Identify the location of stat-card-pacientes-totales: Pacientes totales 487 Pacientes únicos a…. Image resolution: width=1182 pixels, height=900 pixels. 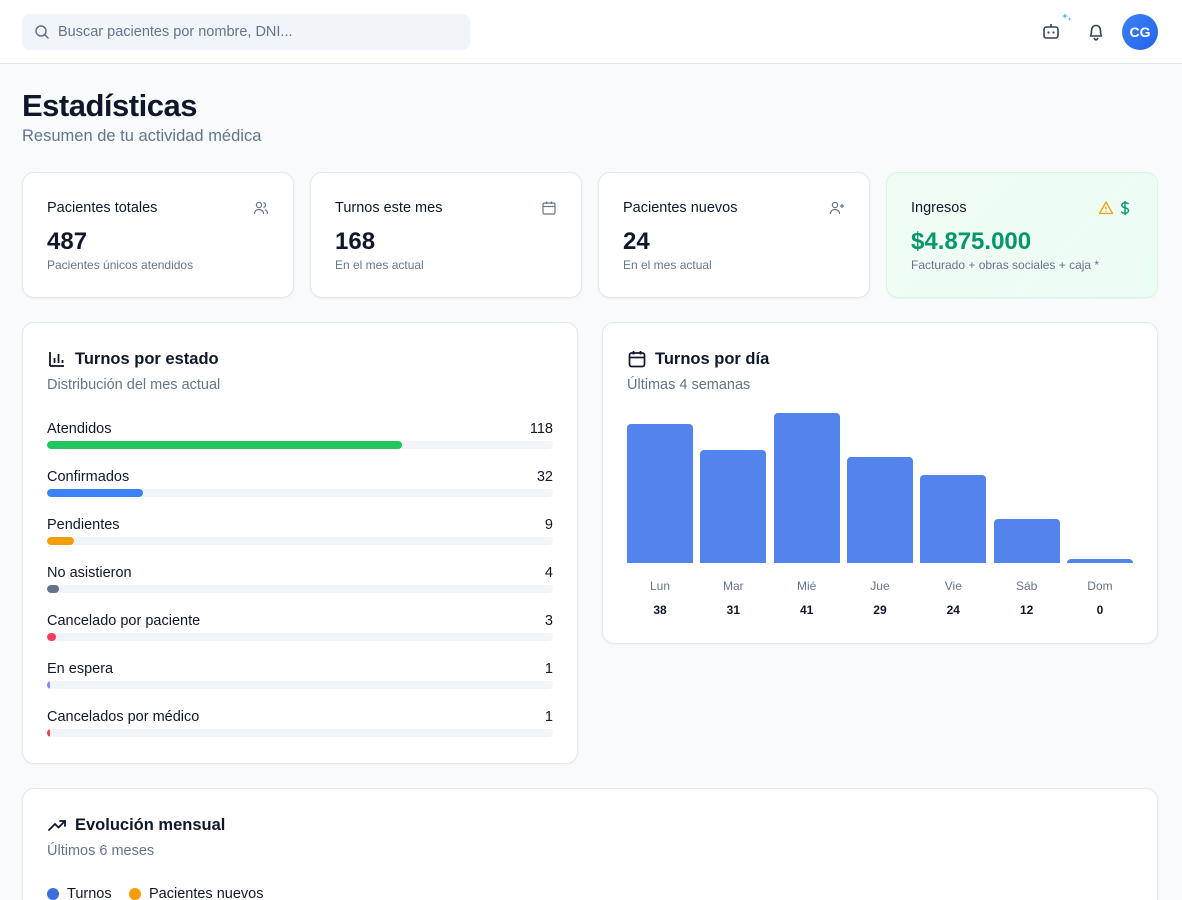
(158, 235).